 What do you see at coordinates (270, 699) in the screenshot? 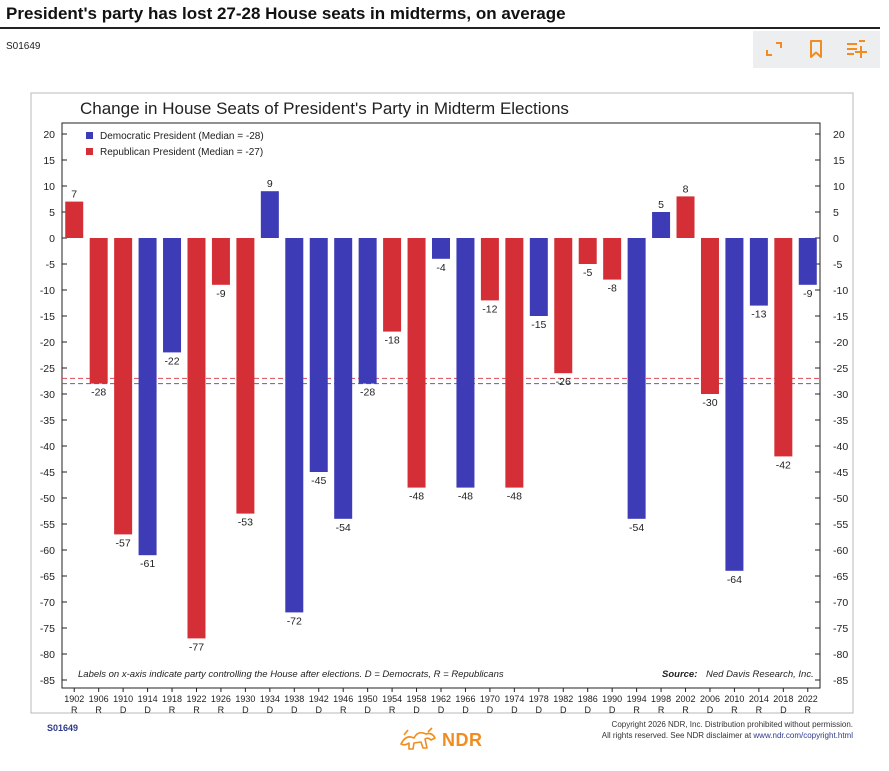
I see `x-tick-label-year: 1934` at bounding box center [270, 699].